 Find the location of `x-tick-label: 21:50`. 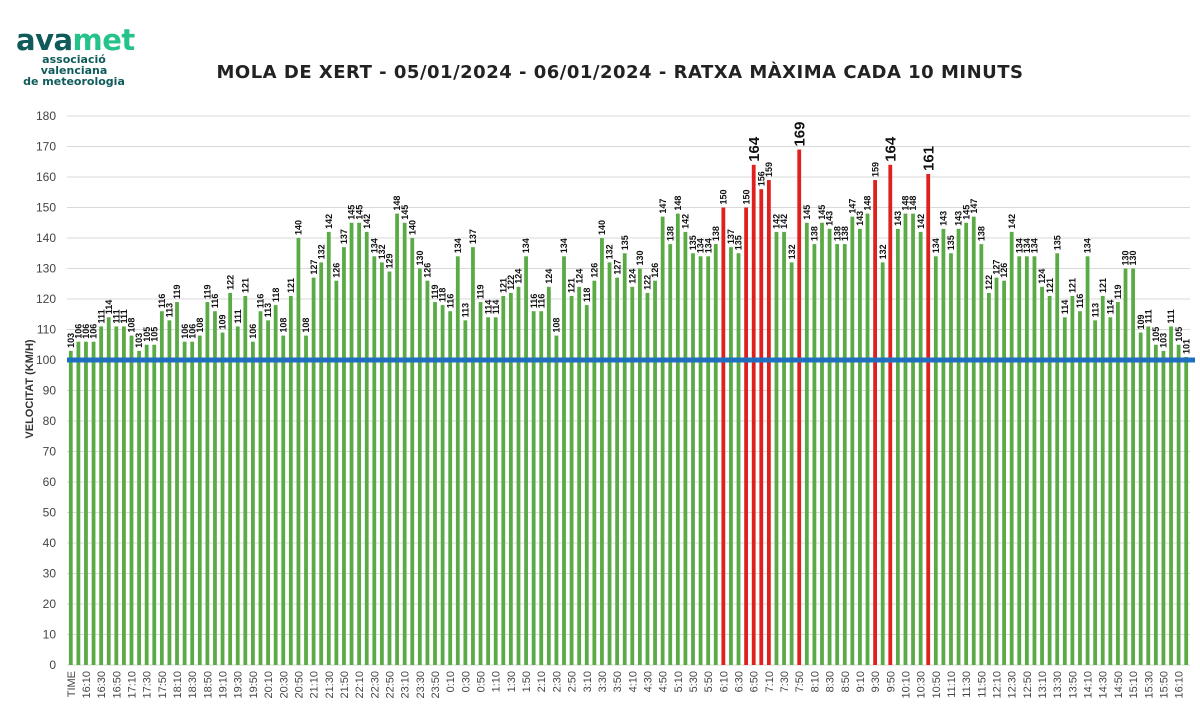

x-tick-label: 21:50 is located at coordinates (345, 685).